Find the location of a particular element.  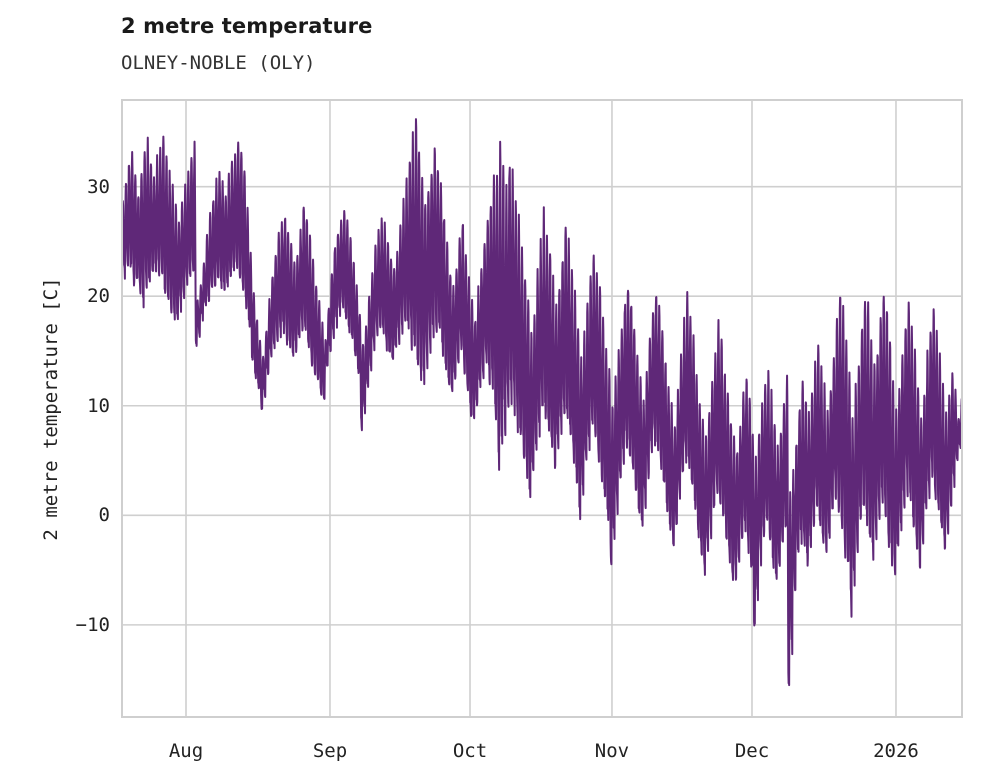

x-axis-tick-label: Aug is located at coordinates (186, 751).